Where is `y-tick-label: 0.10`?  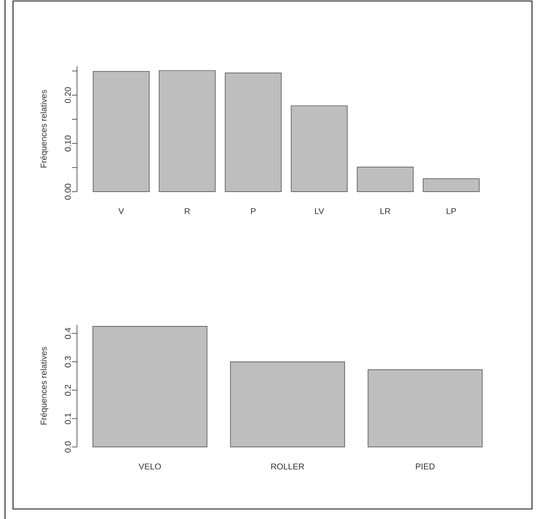
y-tick-label: 0.10 is located at coordinates (67, 144).